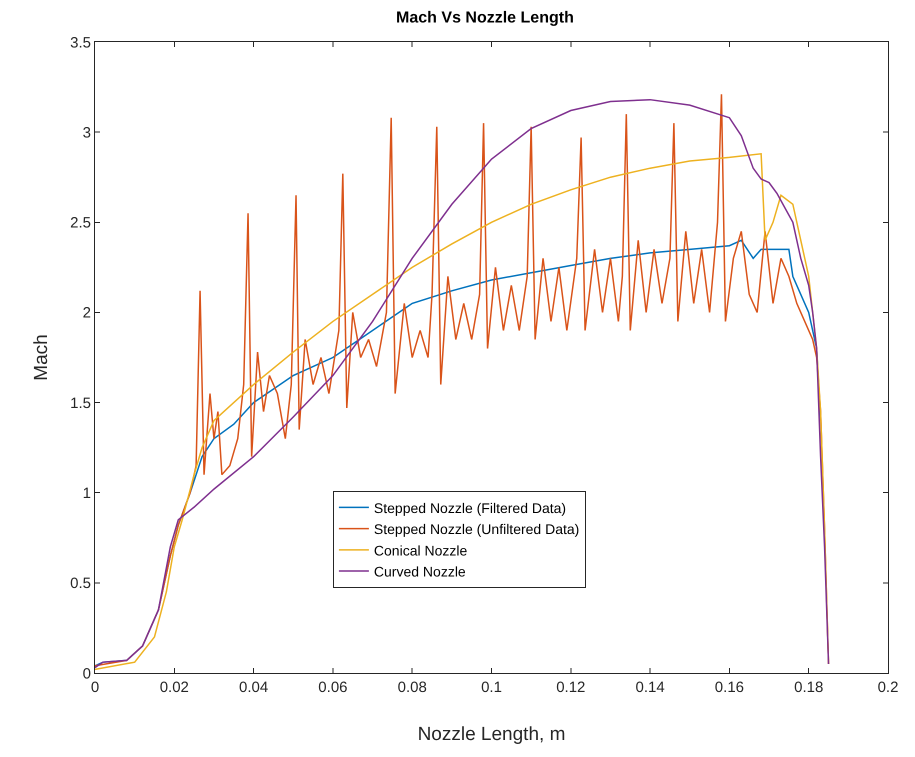 This screenshot has width=915, height=757. What do you see at coordinates (86, 673) in the screenshot?
I see `y-tick-label: 0` at bounding box center [86, 673].